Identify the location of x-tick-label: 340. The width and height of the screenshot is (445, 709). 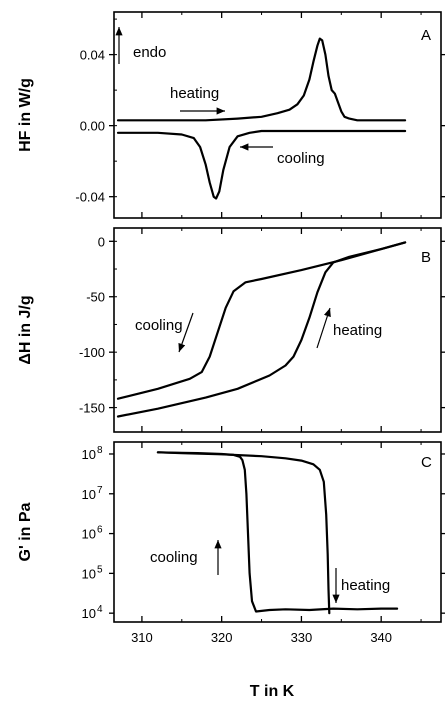
(381, 637).